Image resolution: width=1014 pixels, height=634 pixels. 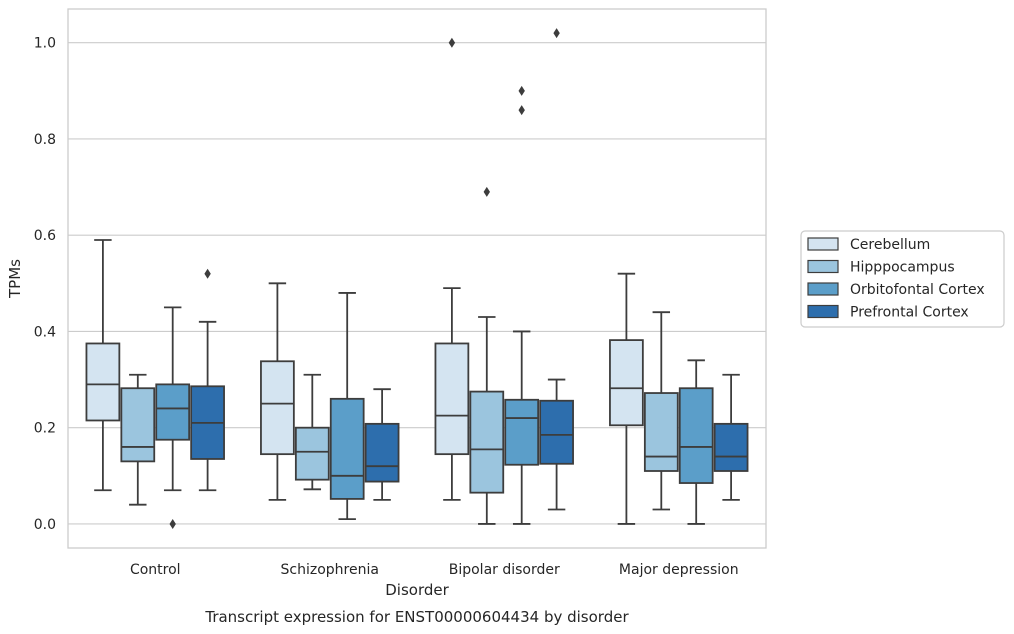 What do you see at coordinates (504, 570) in the screenshot?
I see `x-tick-label: Bipolar disorder` at bounding box center [504, 570].